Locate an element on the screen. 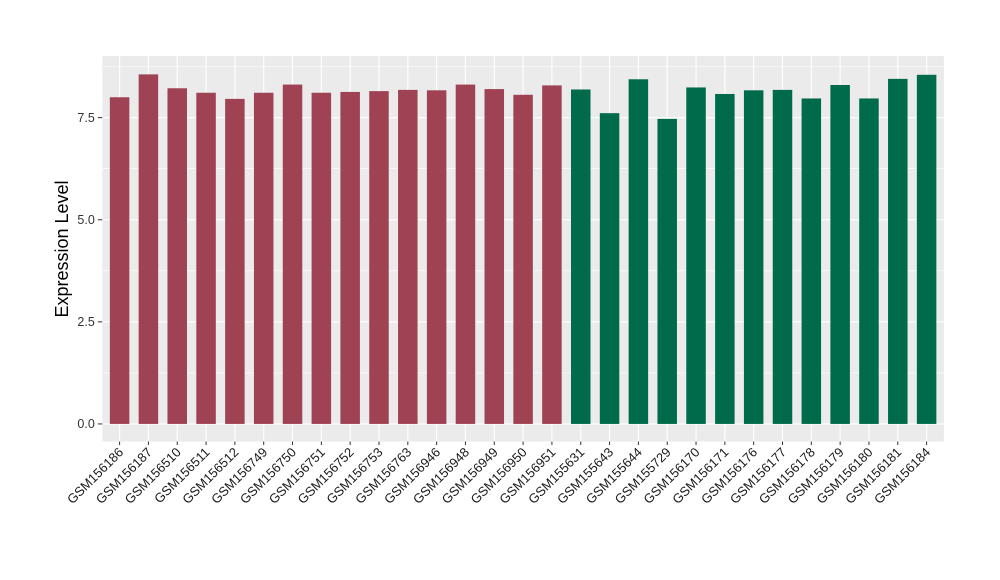 This screenshot has height=580, width=1000. bar-GSM156170 is located at coordinates (696, 255).